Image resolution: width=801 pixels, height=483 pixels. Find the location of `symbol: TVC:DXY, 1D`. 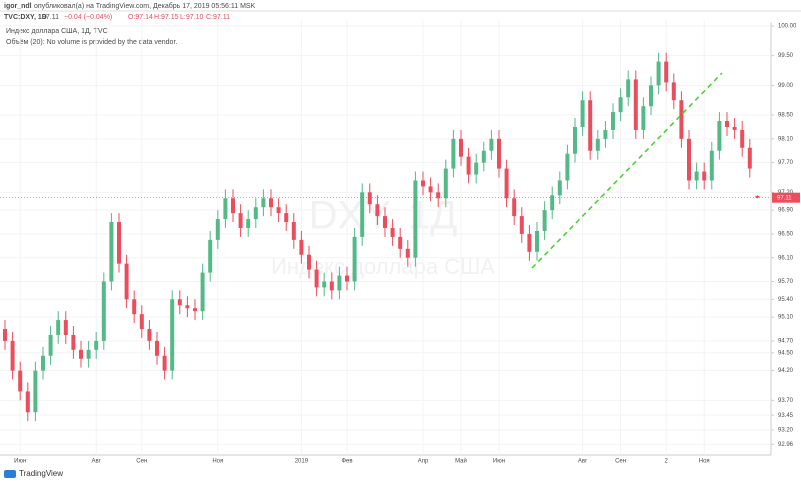

symbol: TVC:DXY, 1D is located at coordinates (25, 17).